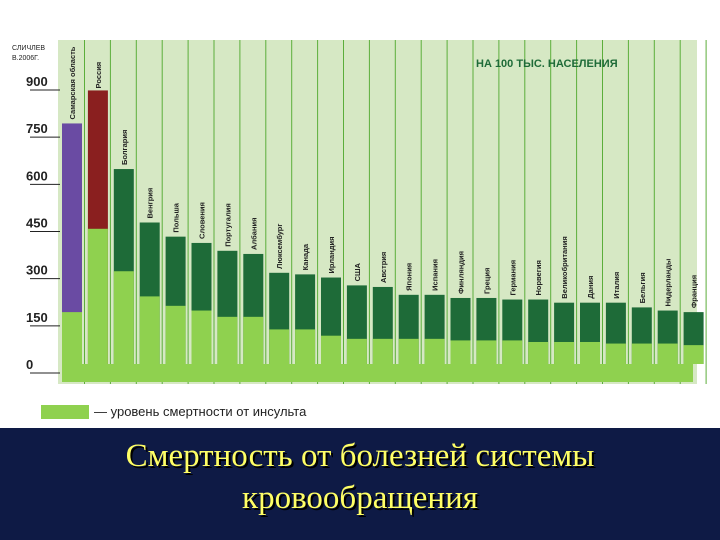 This screenshot has height=540, width=720. What do you see at coordinates (694, 291) in the screenshot?
I see `bar-label: Франция` at bounding box center [694, 291].